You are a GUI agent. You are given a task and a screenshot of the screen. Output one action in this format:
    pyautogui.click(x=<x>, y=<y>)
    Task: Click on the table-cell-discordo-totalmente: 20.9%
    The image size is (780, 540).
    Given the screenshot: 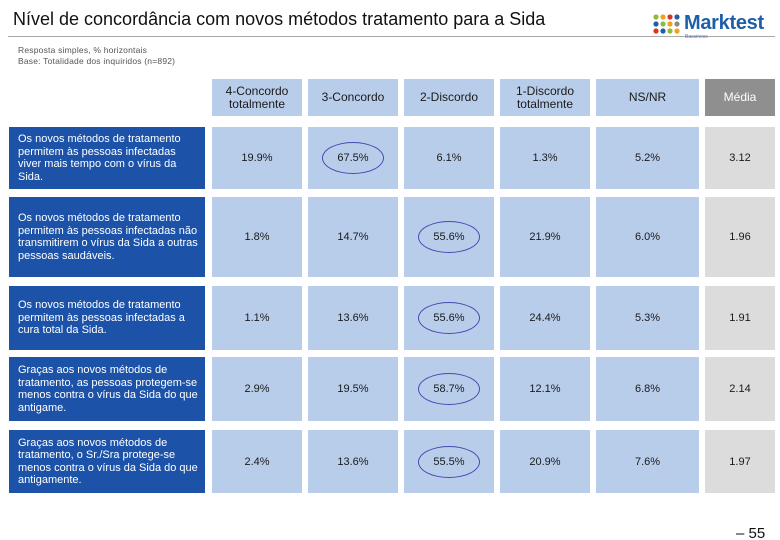 What is the action you would take?
    pyautogui.click(x=545, y=461)
    